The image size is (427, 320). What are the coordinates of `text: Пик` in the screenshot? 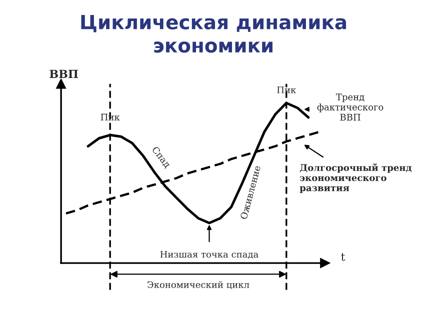 It's located at (286, 90).